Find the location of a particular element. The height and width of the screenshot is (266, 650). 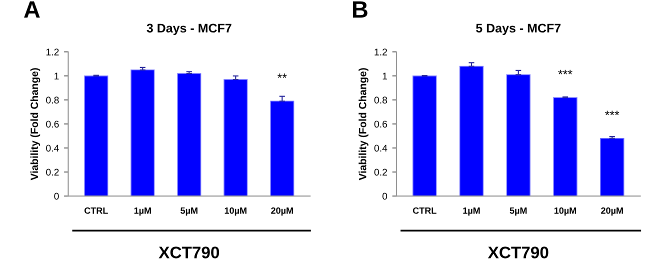

annotation: ** is located at coordinates (282, 76).